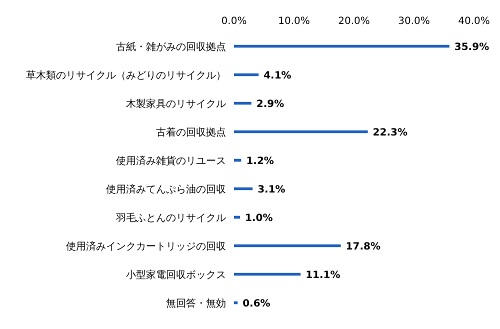  What do you see at coordinates (196, 303) in the screenshot?
I see `y-tick-label: 無回答・無効` at bounding box center [196, 303].